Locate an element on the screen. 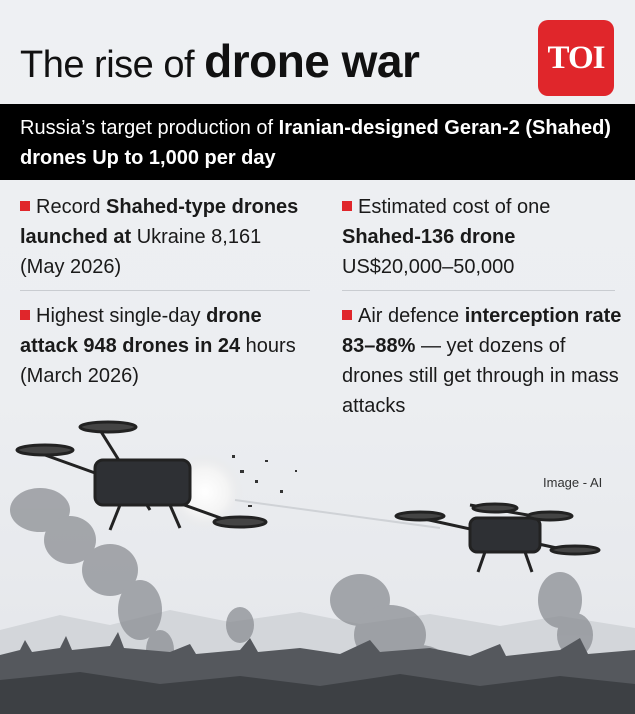 The width and height of the screenshot is (635, 714). page-title: The rise of drone war is located at coordinates (220, 61).